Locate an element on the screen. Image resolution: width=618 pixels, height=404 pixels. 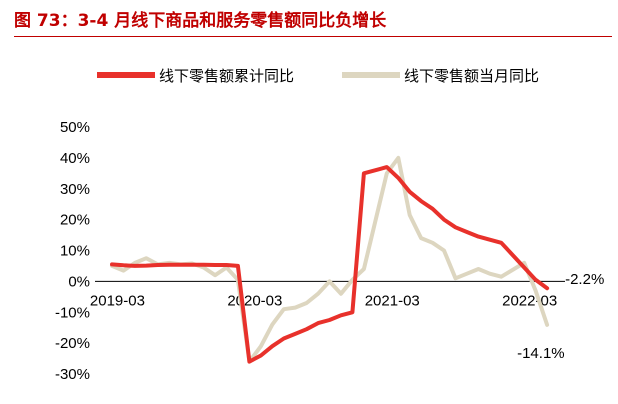
y-tick-label: 20% is located at coordinates (75, 220).